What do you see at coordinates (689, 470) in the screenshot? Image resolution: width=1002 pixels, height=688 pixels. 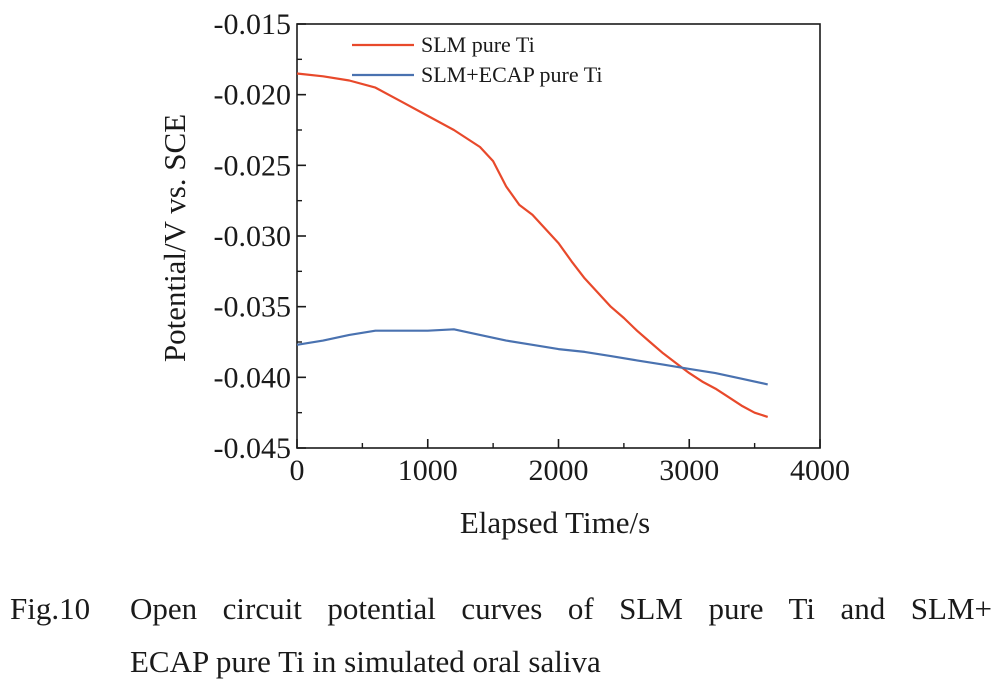 I see `x-tick-label: 3000` at bounding box center [689, 470].